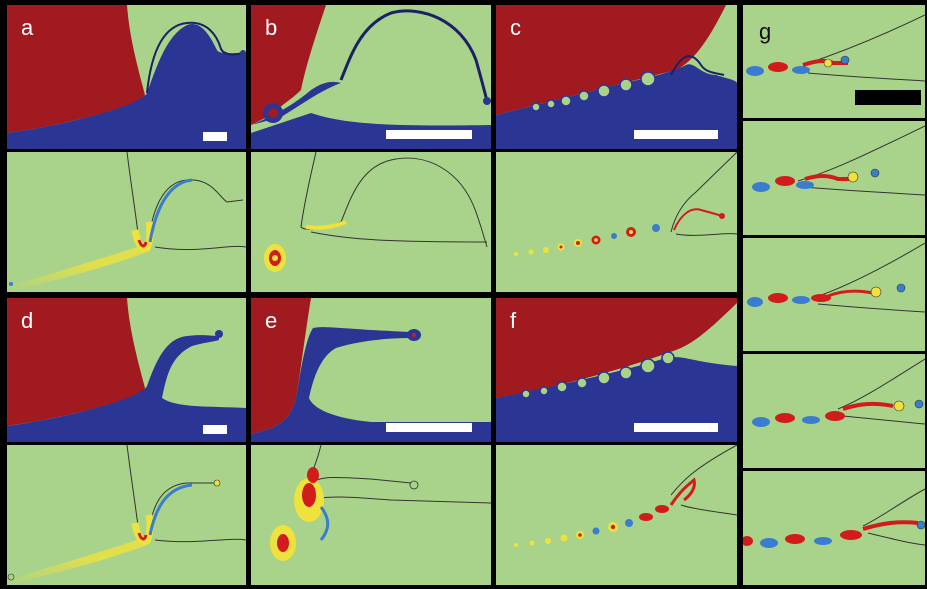 The image size is (927, 589). What do you see at coordinates (371, 515) in the screenshot?
I see `panel-e-vorticity` at bounding box center [371, 515].